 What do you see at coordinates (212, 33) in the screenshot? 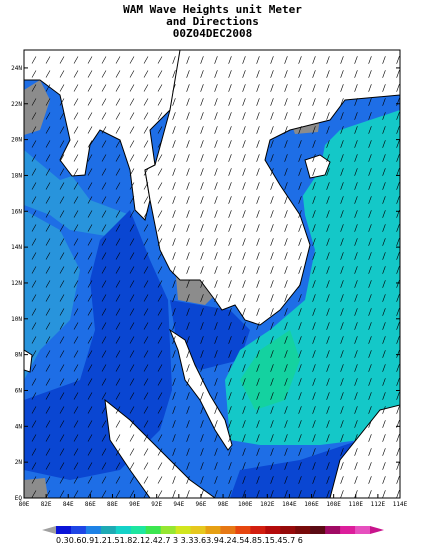
I see `map-date: 00Z04DEC2008` at bounding box center [212, 33].